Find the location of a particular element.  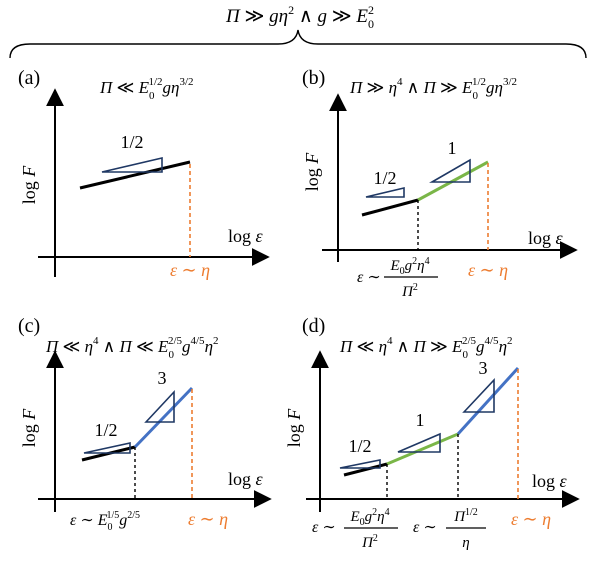

header-condition: Π ≫ gη2 ∧ g ≫ E02 is located at coordinates (299, 17).